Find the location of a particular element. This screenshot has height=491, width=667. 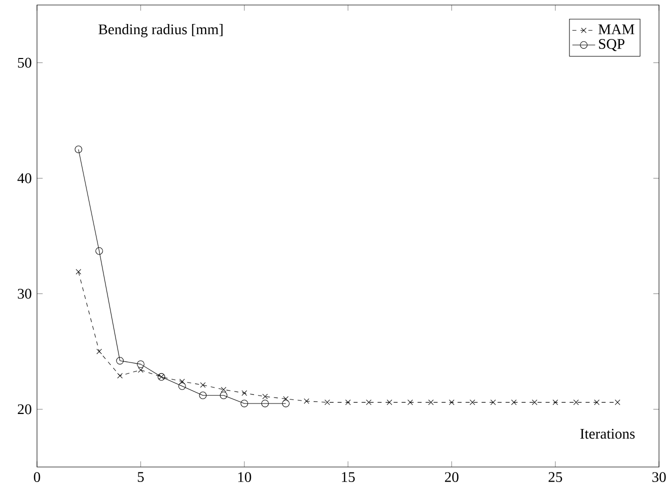

x-tick-label: 25 is located at coordinates (555, 477).